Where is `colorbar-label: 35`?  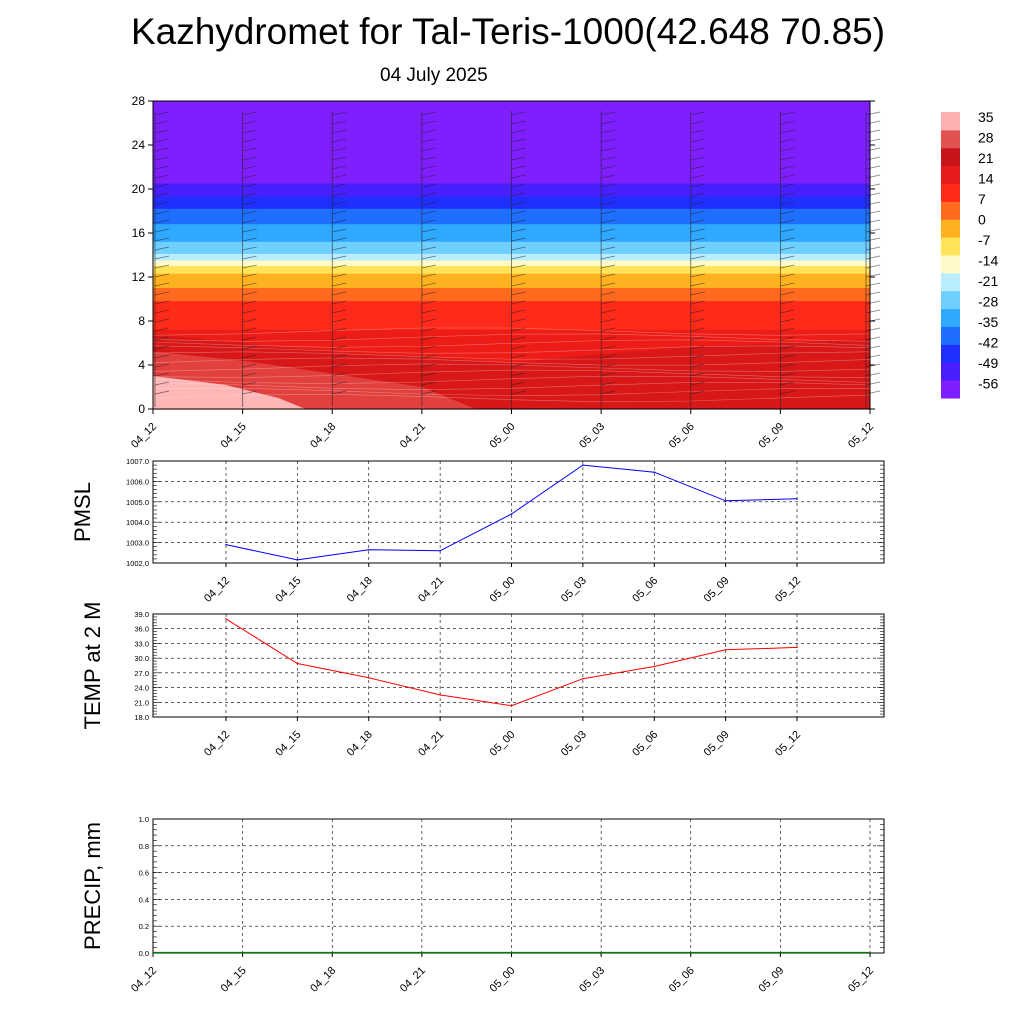 colorbar-label: 35 is located at coordinates (986, 117).